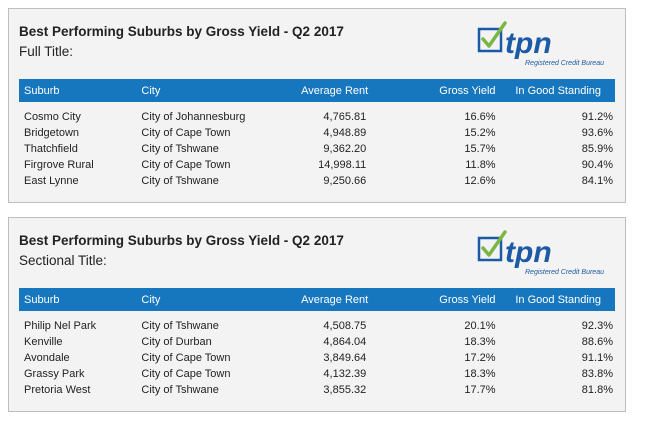  Describe the element at coordinates (47, 358) in the screenshot. I see `cell-suburb: Avondale` at that location.